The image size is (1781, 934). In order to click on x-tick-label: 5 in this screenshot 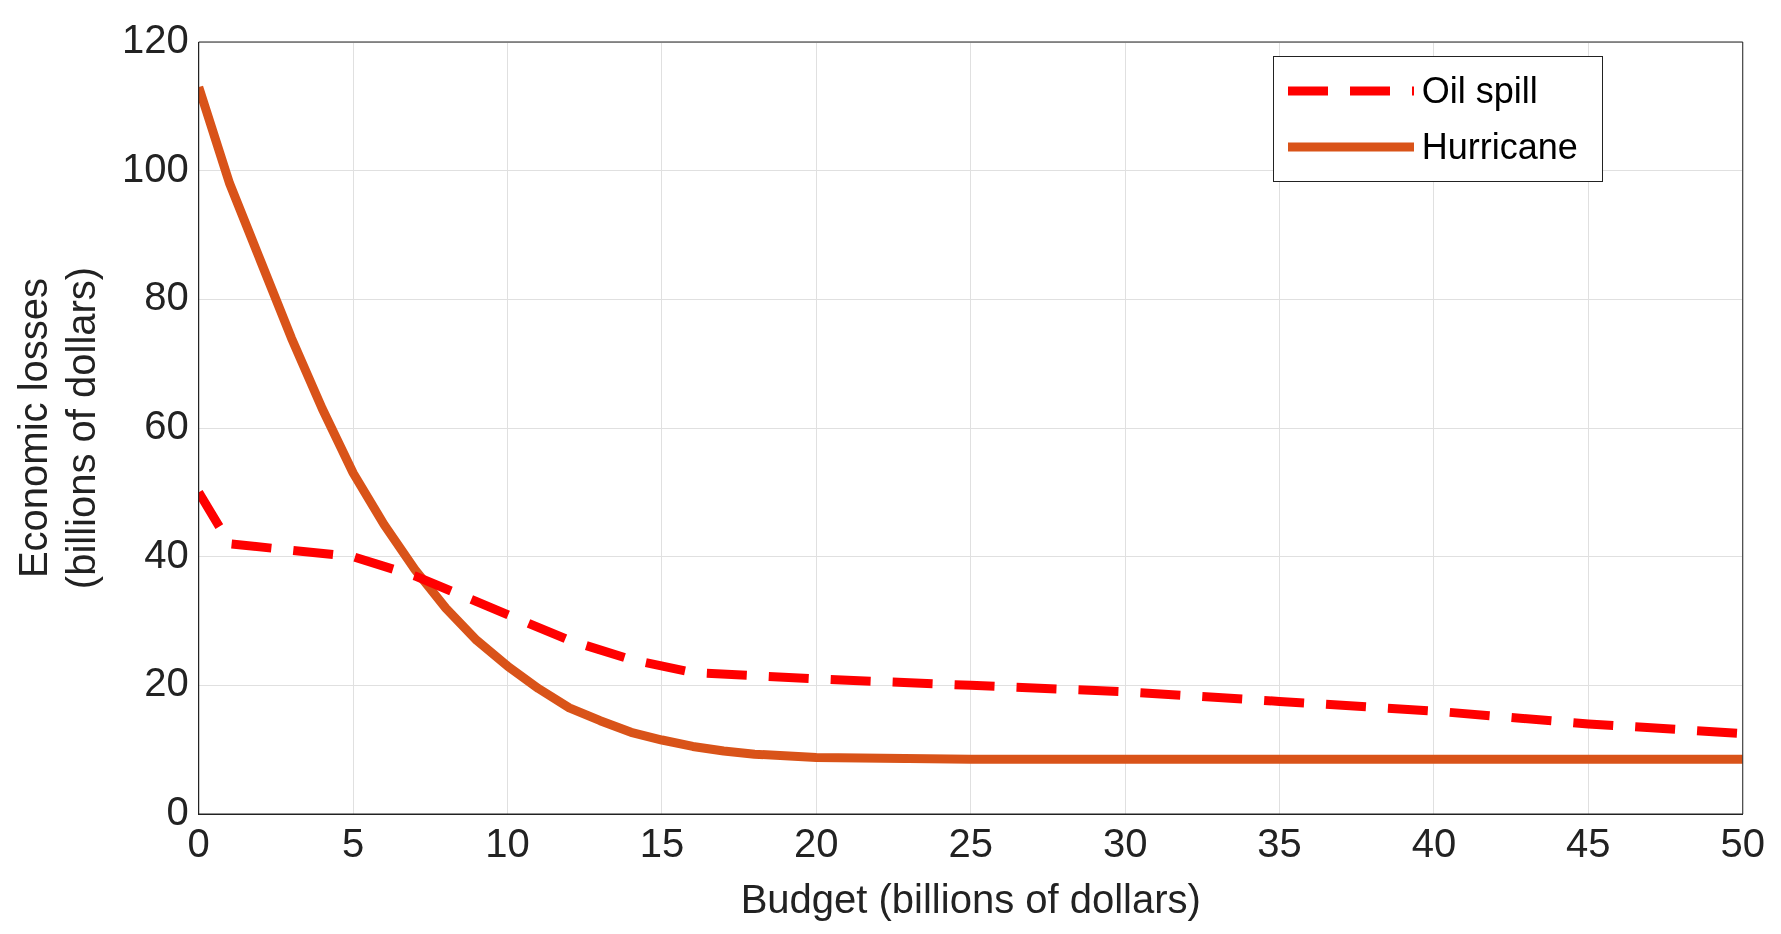, I will do `click(353, 843)`.